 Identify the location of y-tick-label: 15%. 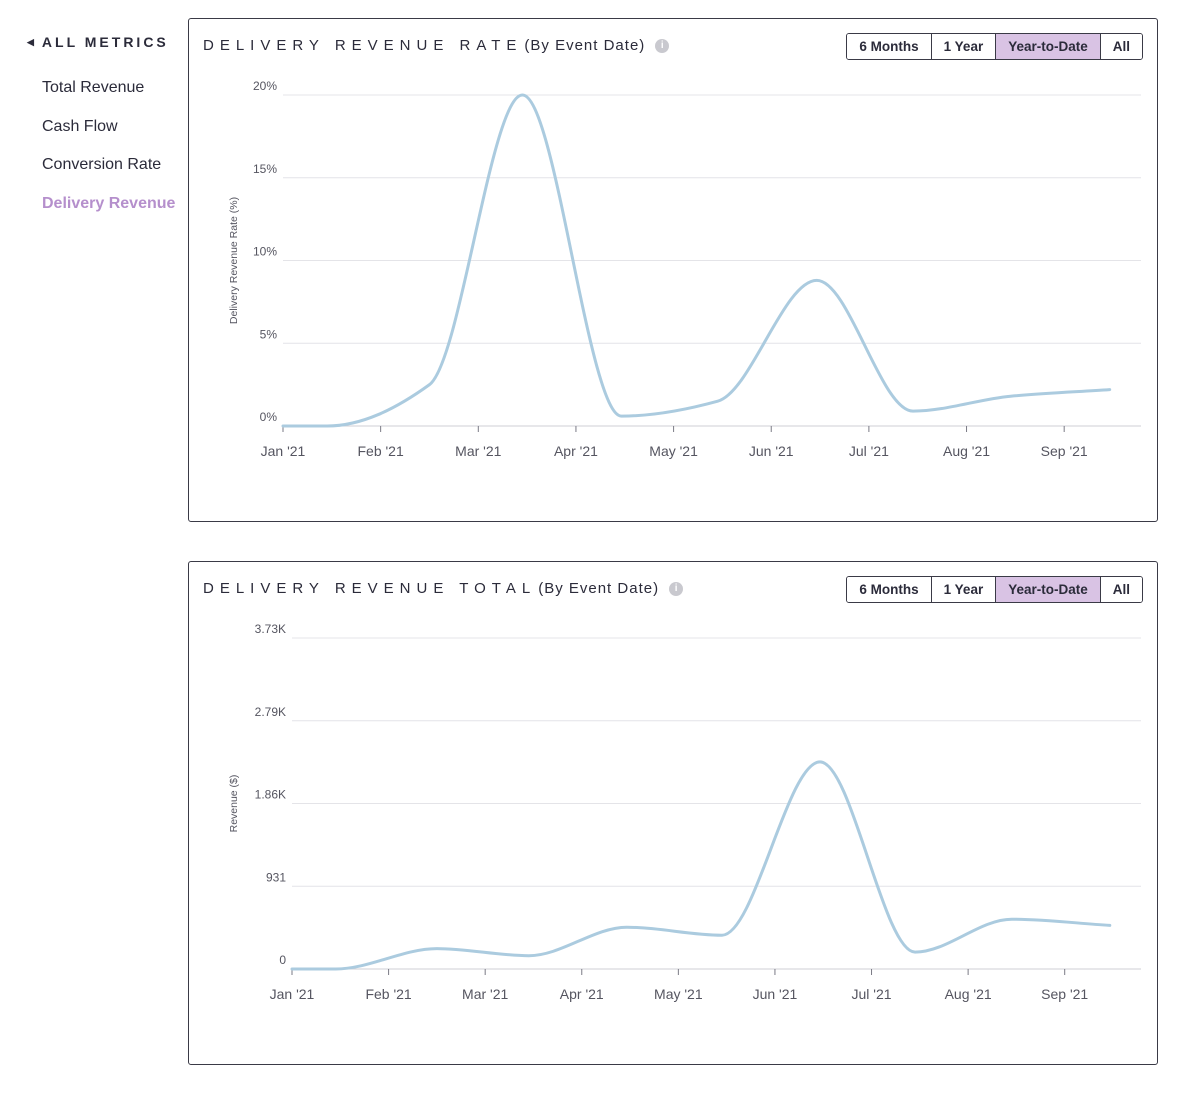
(265, 169).